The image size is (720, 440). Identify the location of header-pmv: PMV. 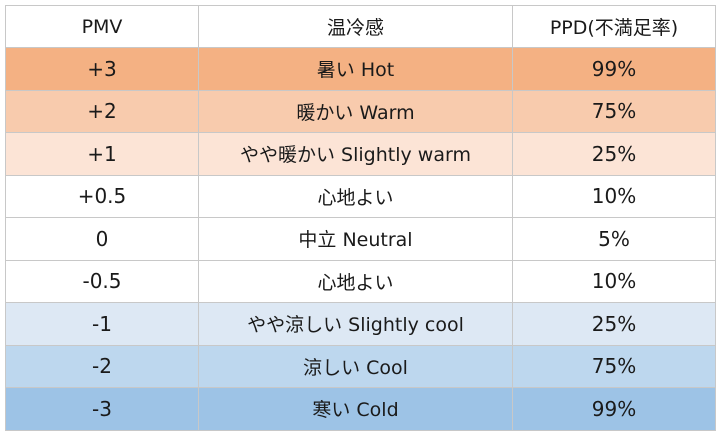
(102, 26).